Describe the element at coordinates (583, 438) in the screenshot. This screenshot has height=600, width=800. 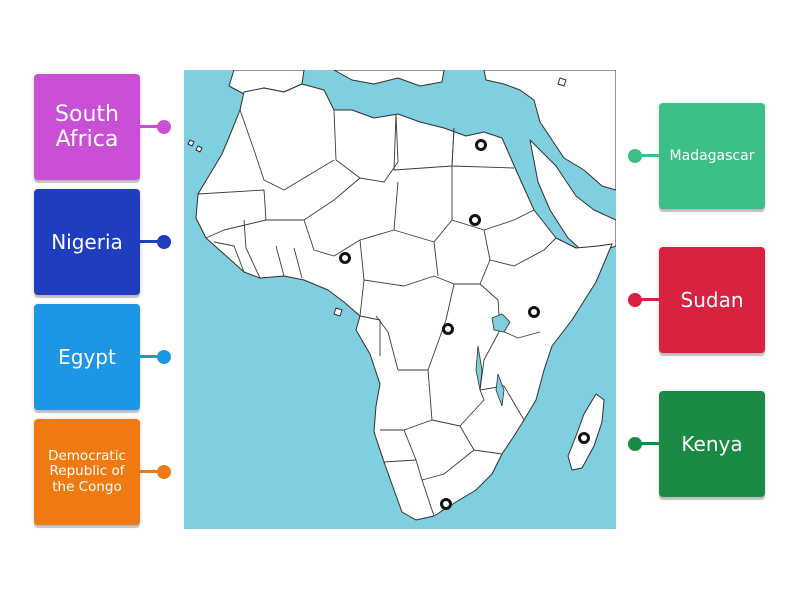
I see `drop-target-madagascar` at that location.